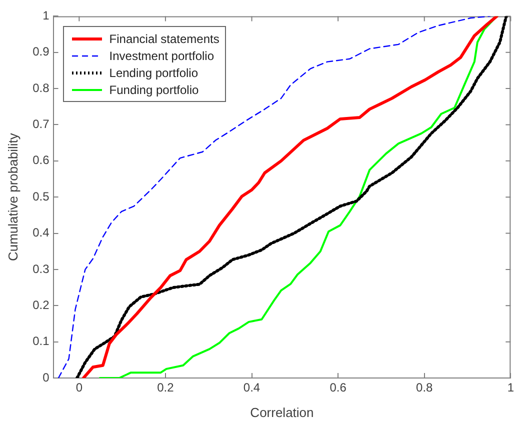  I want to click on y-tick-label: 0.6, so click(41, 160).